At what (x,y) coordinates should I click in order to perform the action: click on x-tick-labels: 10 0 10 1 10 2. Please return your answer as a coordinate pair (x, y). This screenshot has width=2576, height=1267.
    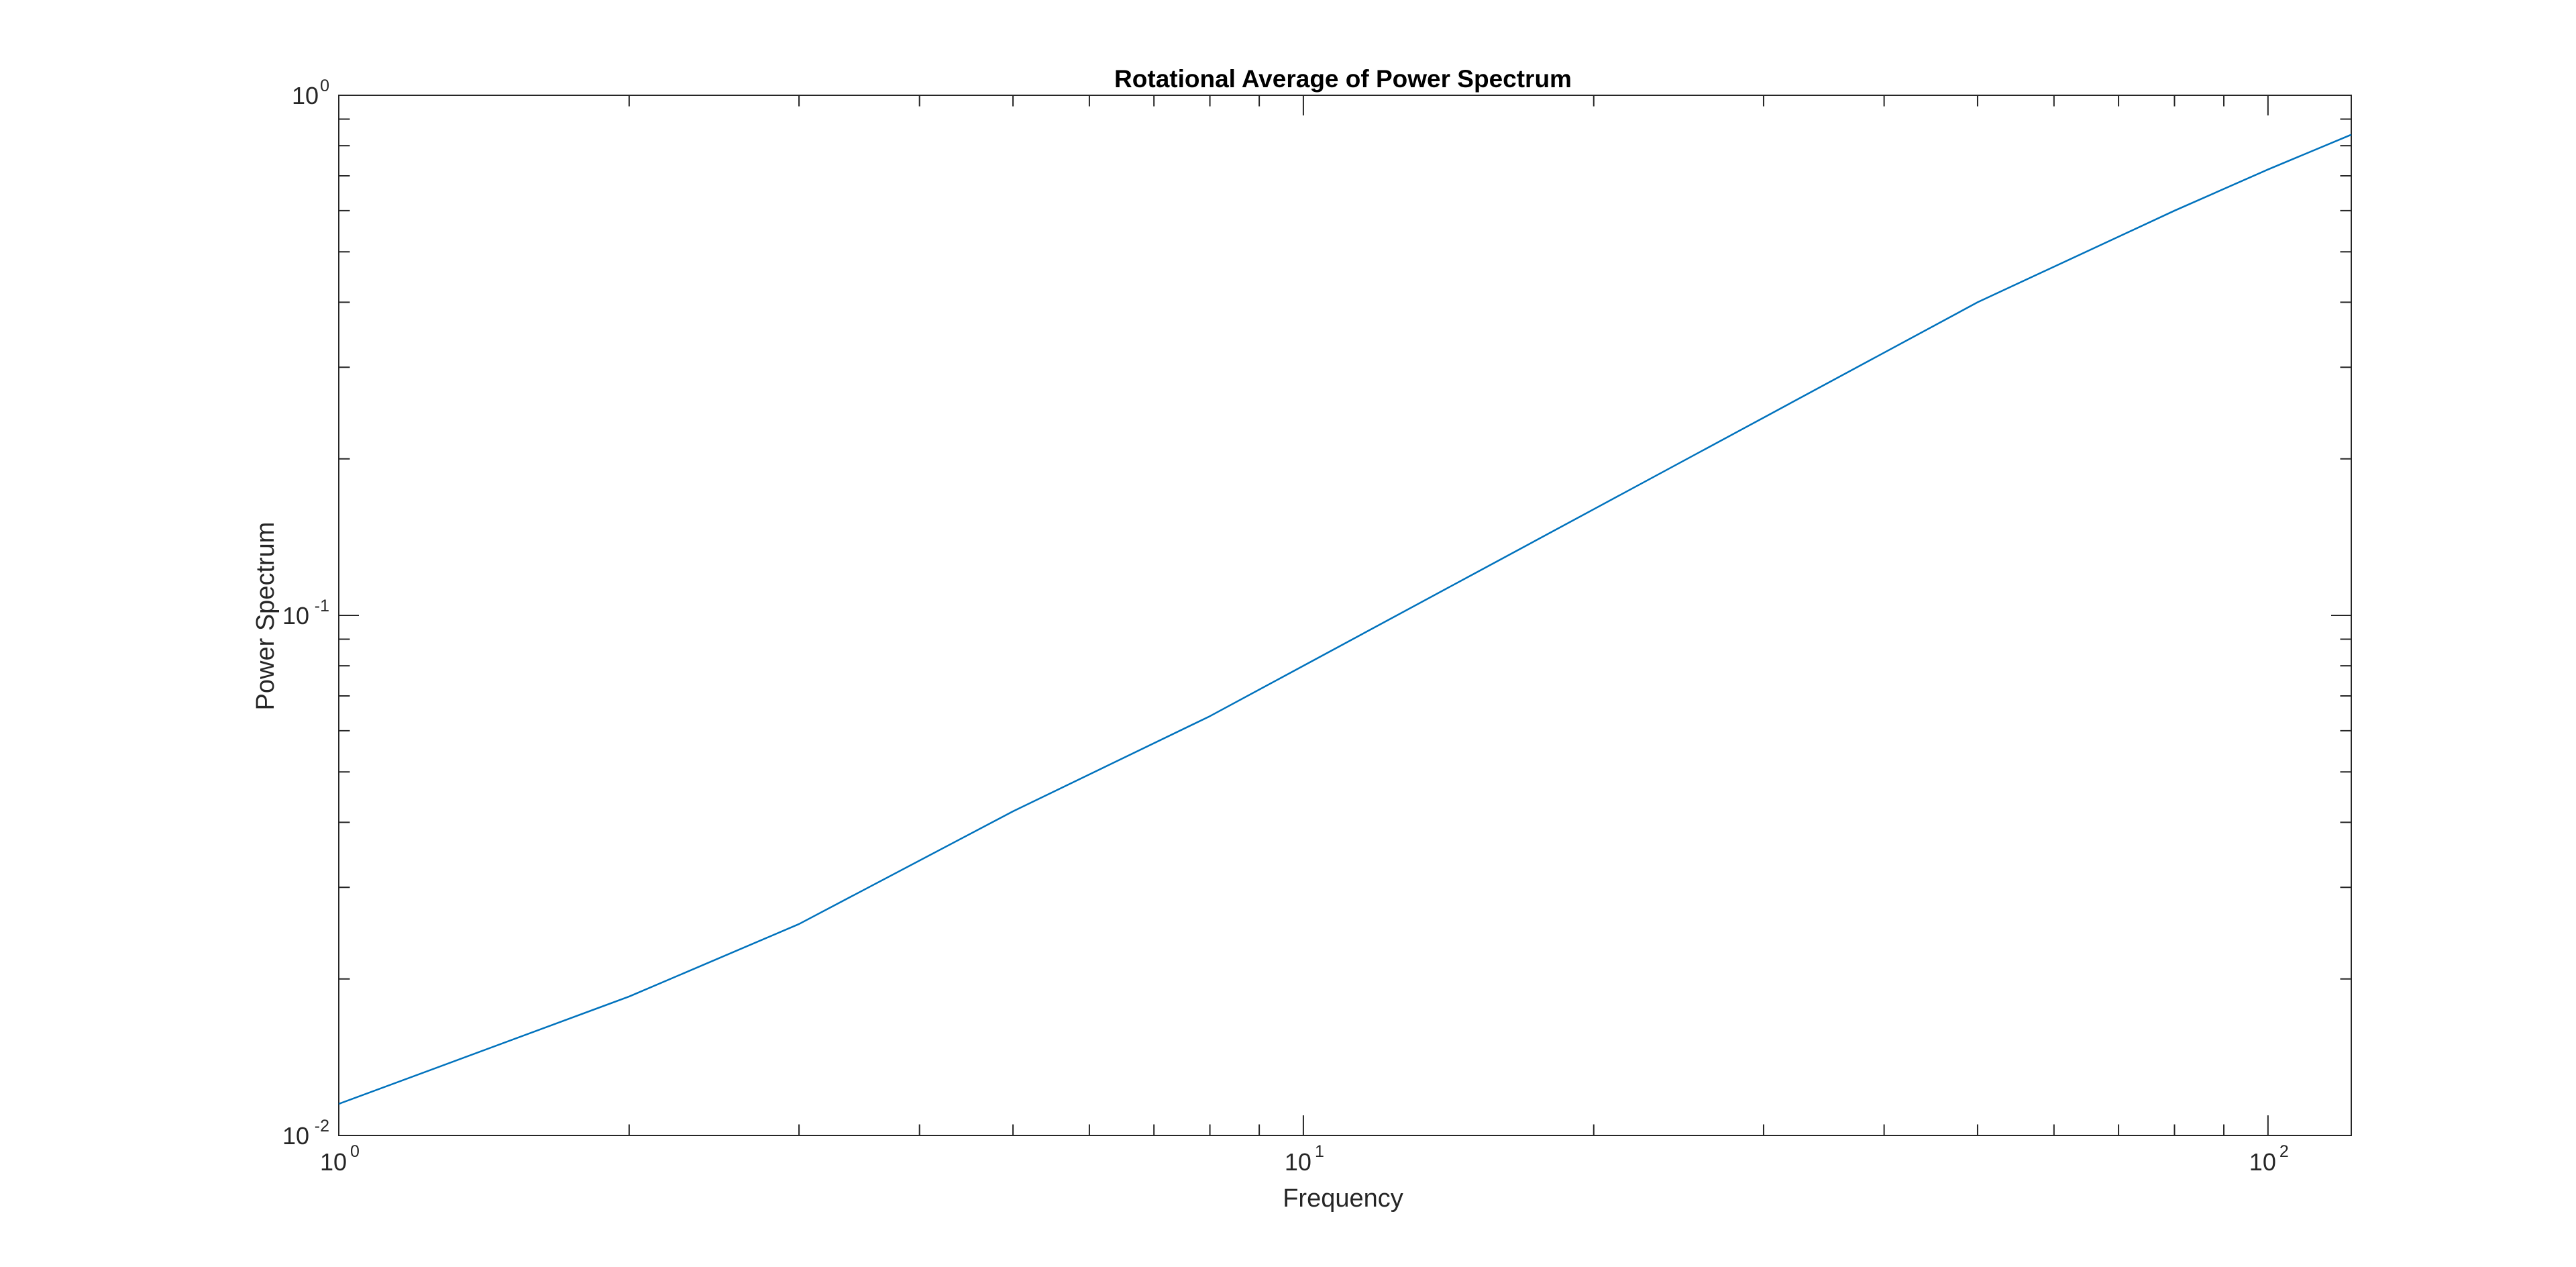
    Looking at the image, I should click on (1304, 1159).